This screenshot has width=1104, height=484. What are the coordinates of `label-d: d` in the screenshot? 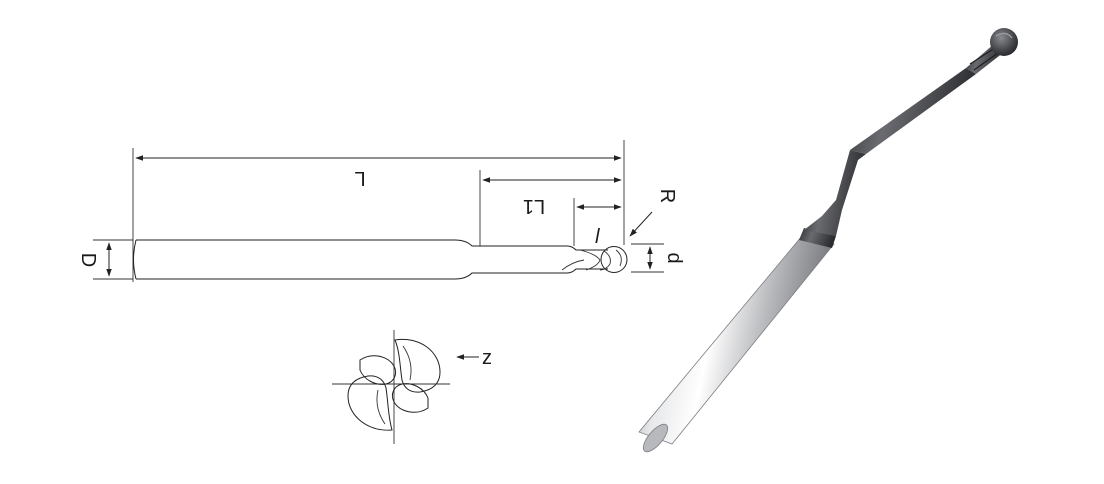 It's located at (674, 257).